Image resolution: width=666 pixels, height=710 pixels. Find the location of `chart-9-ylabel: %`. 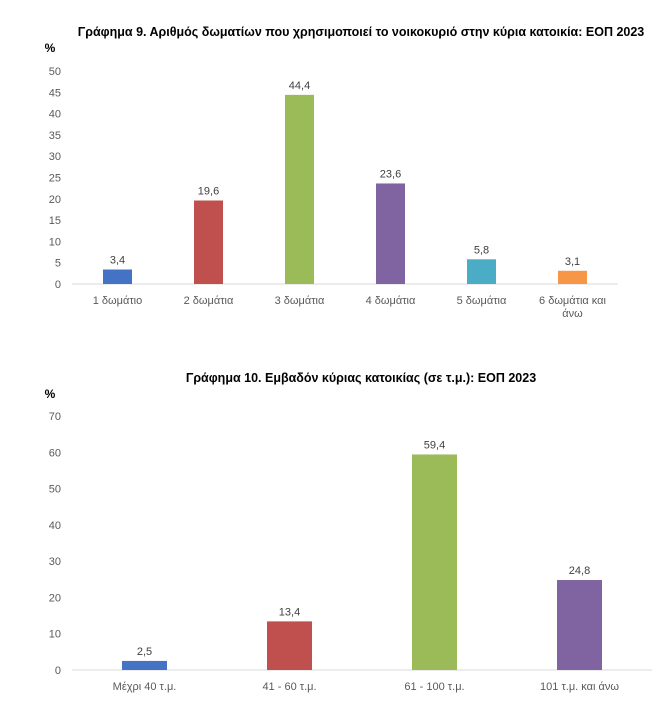

chart-9-ylabel: % is located at coordinates (50, 48).